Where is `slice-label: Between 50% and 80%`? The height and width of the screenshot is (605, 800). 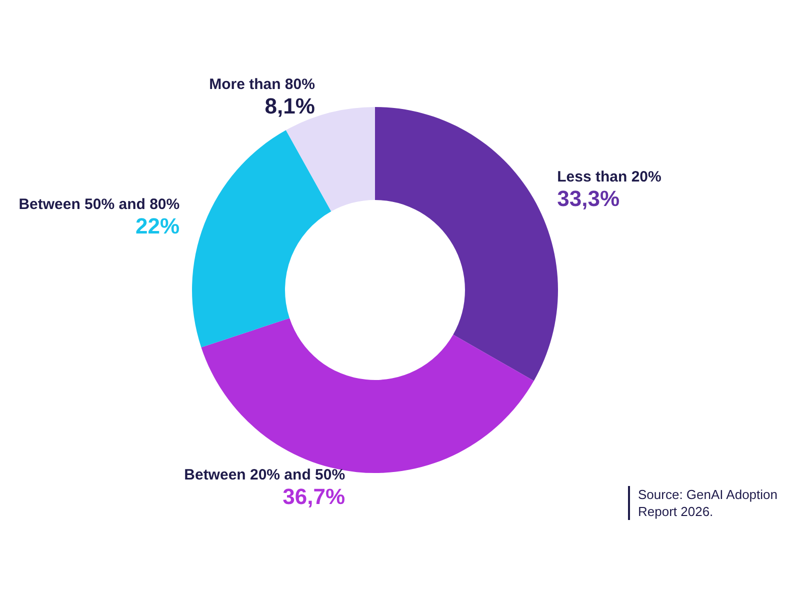
slice-label: Between 50% and 80% is located at coordinates (99, 205).